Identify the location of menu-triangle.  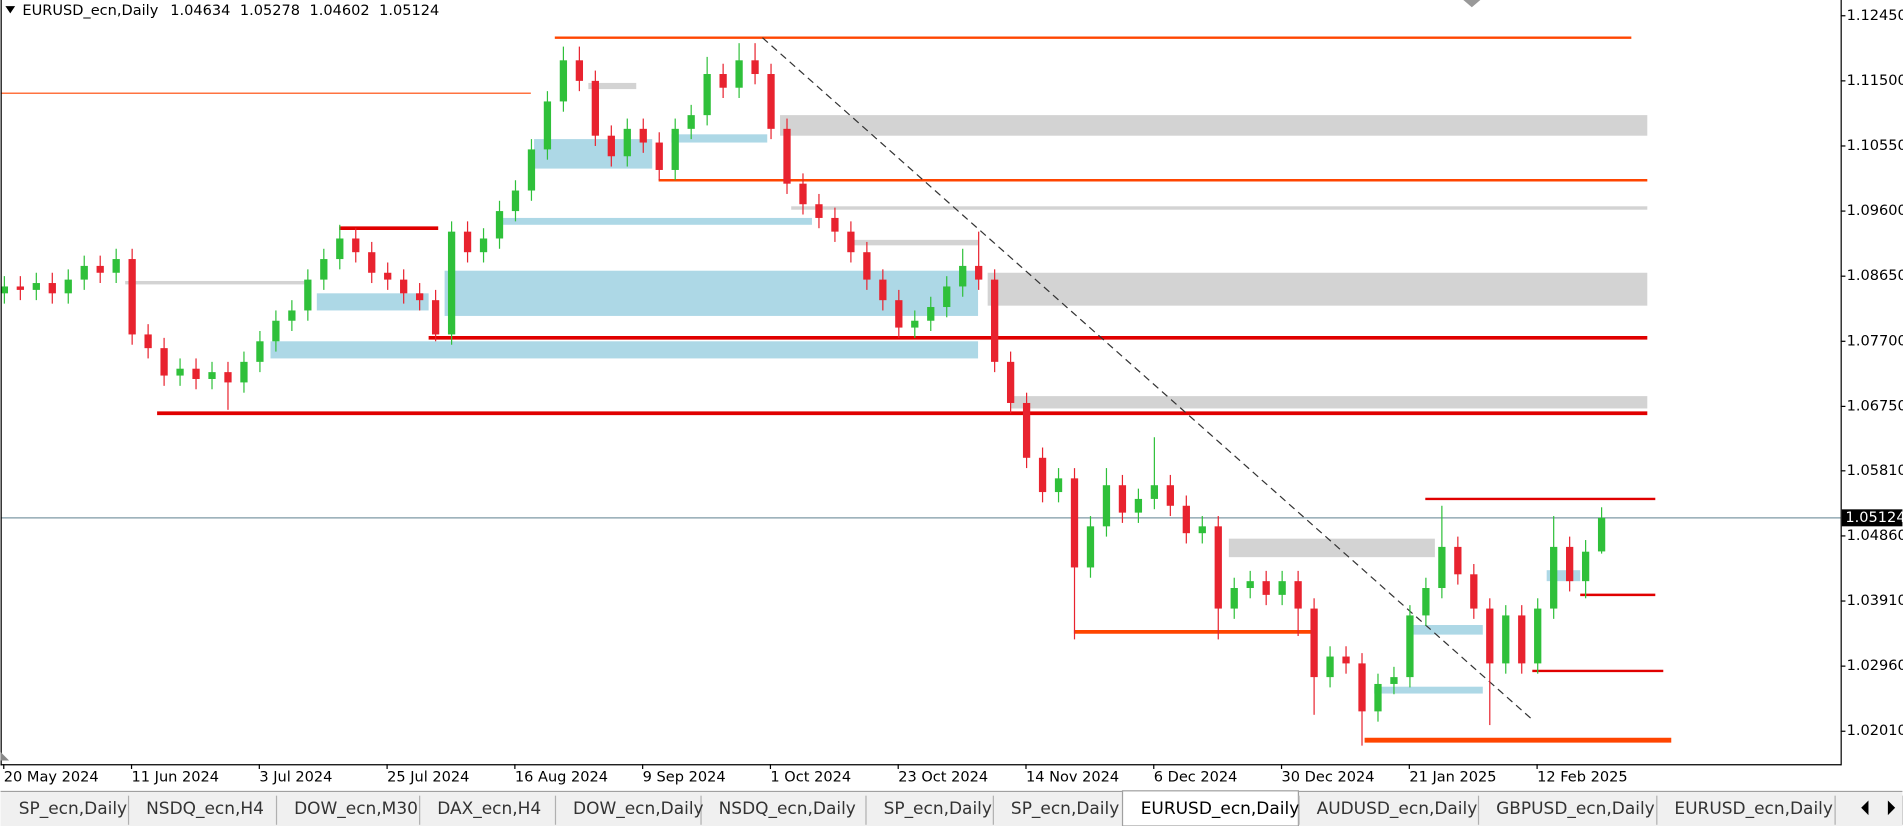
(10, 10).